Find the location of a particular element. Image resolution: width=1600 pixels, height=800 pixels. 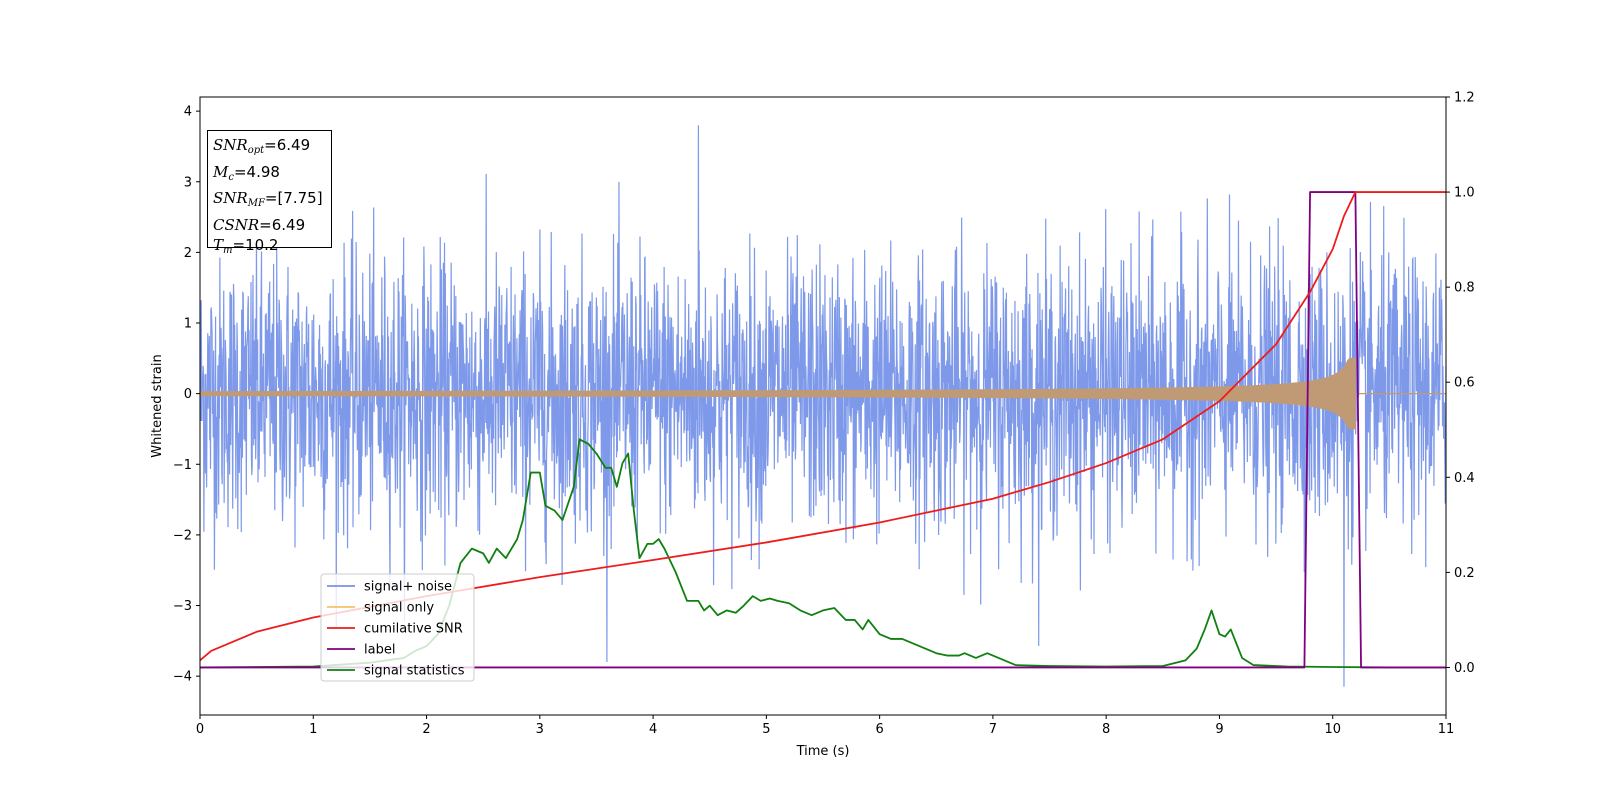

y-axis-title: Whitened strain is located at coordinates (157, 405).